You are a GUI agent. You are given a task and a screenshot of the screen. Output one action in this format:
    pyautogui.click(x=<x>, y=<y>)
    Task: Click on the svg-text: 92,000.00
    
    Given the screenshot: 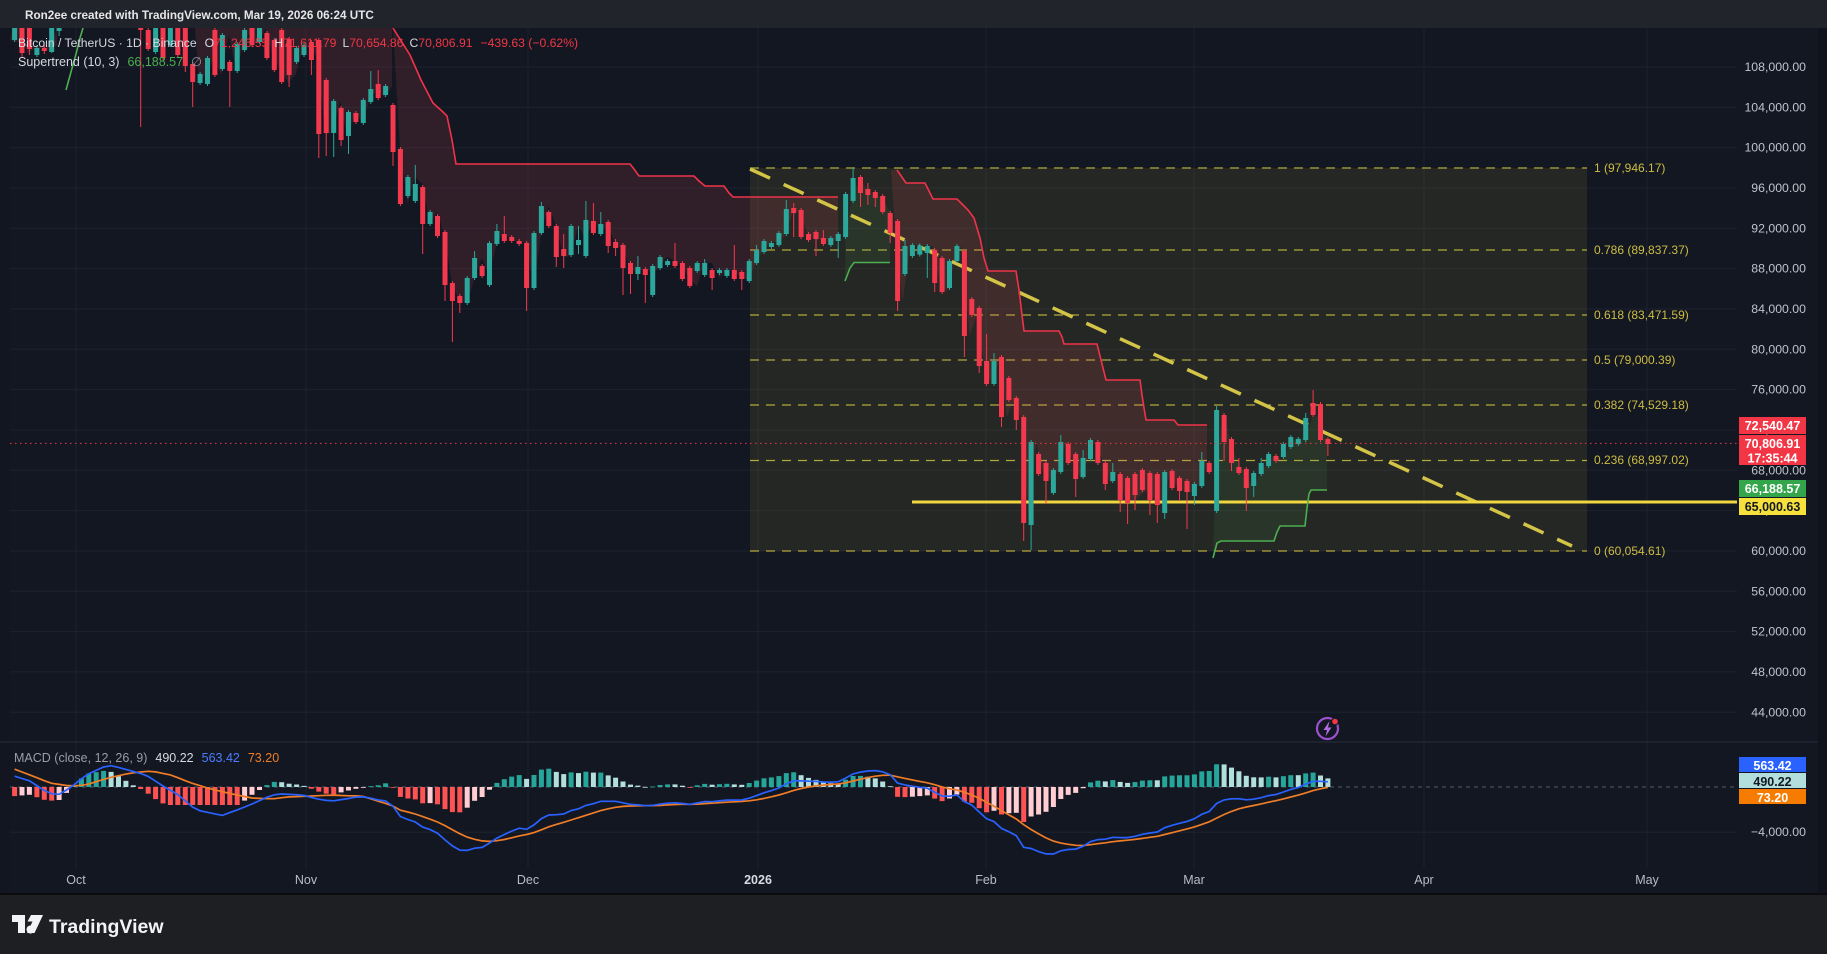 What is the action you would take?
    pyautogui.click(x=1778, y=228)
    